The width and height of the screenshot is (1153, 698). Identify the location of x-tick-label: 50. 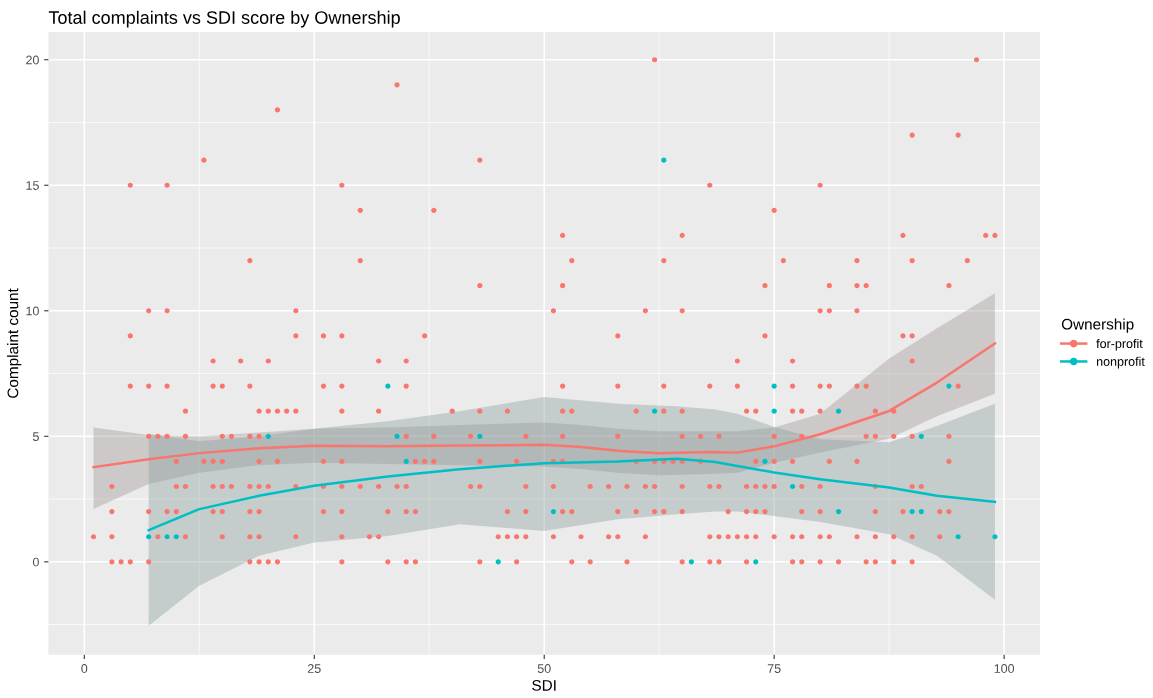
(544, 668).